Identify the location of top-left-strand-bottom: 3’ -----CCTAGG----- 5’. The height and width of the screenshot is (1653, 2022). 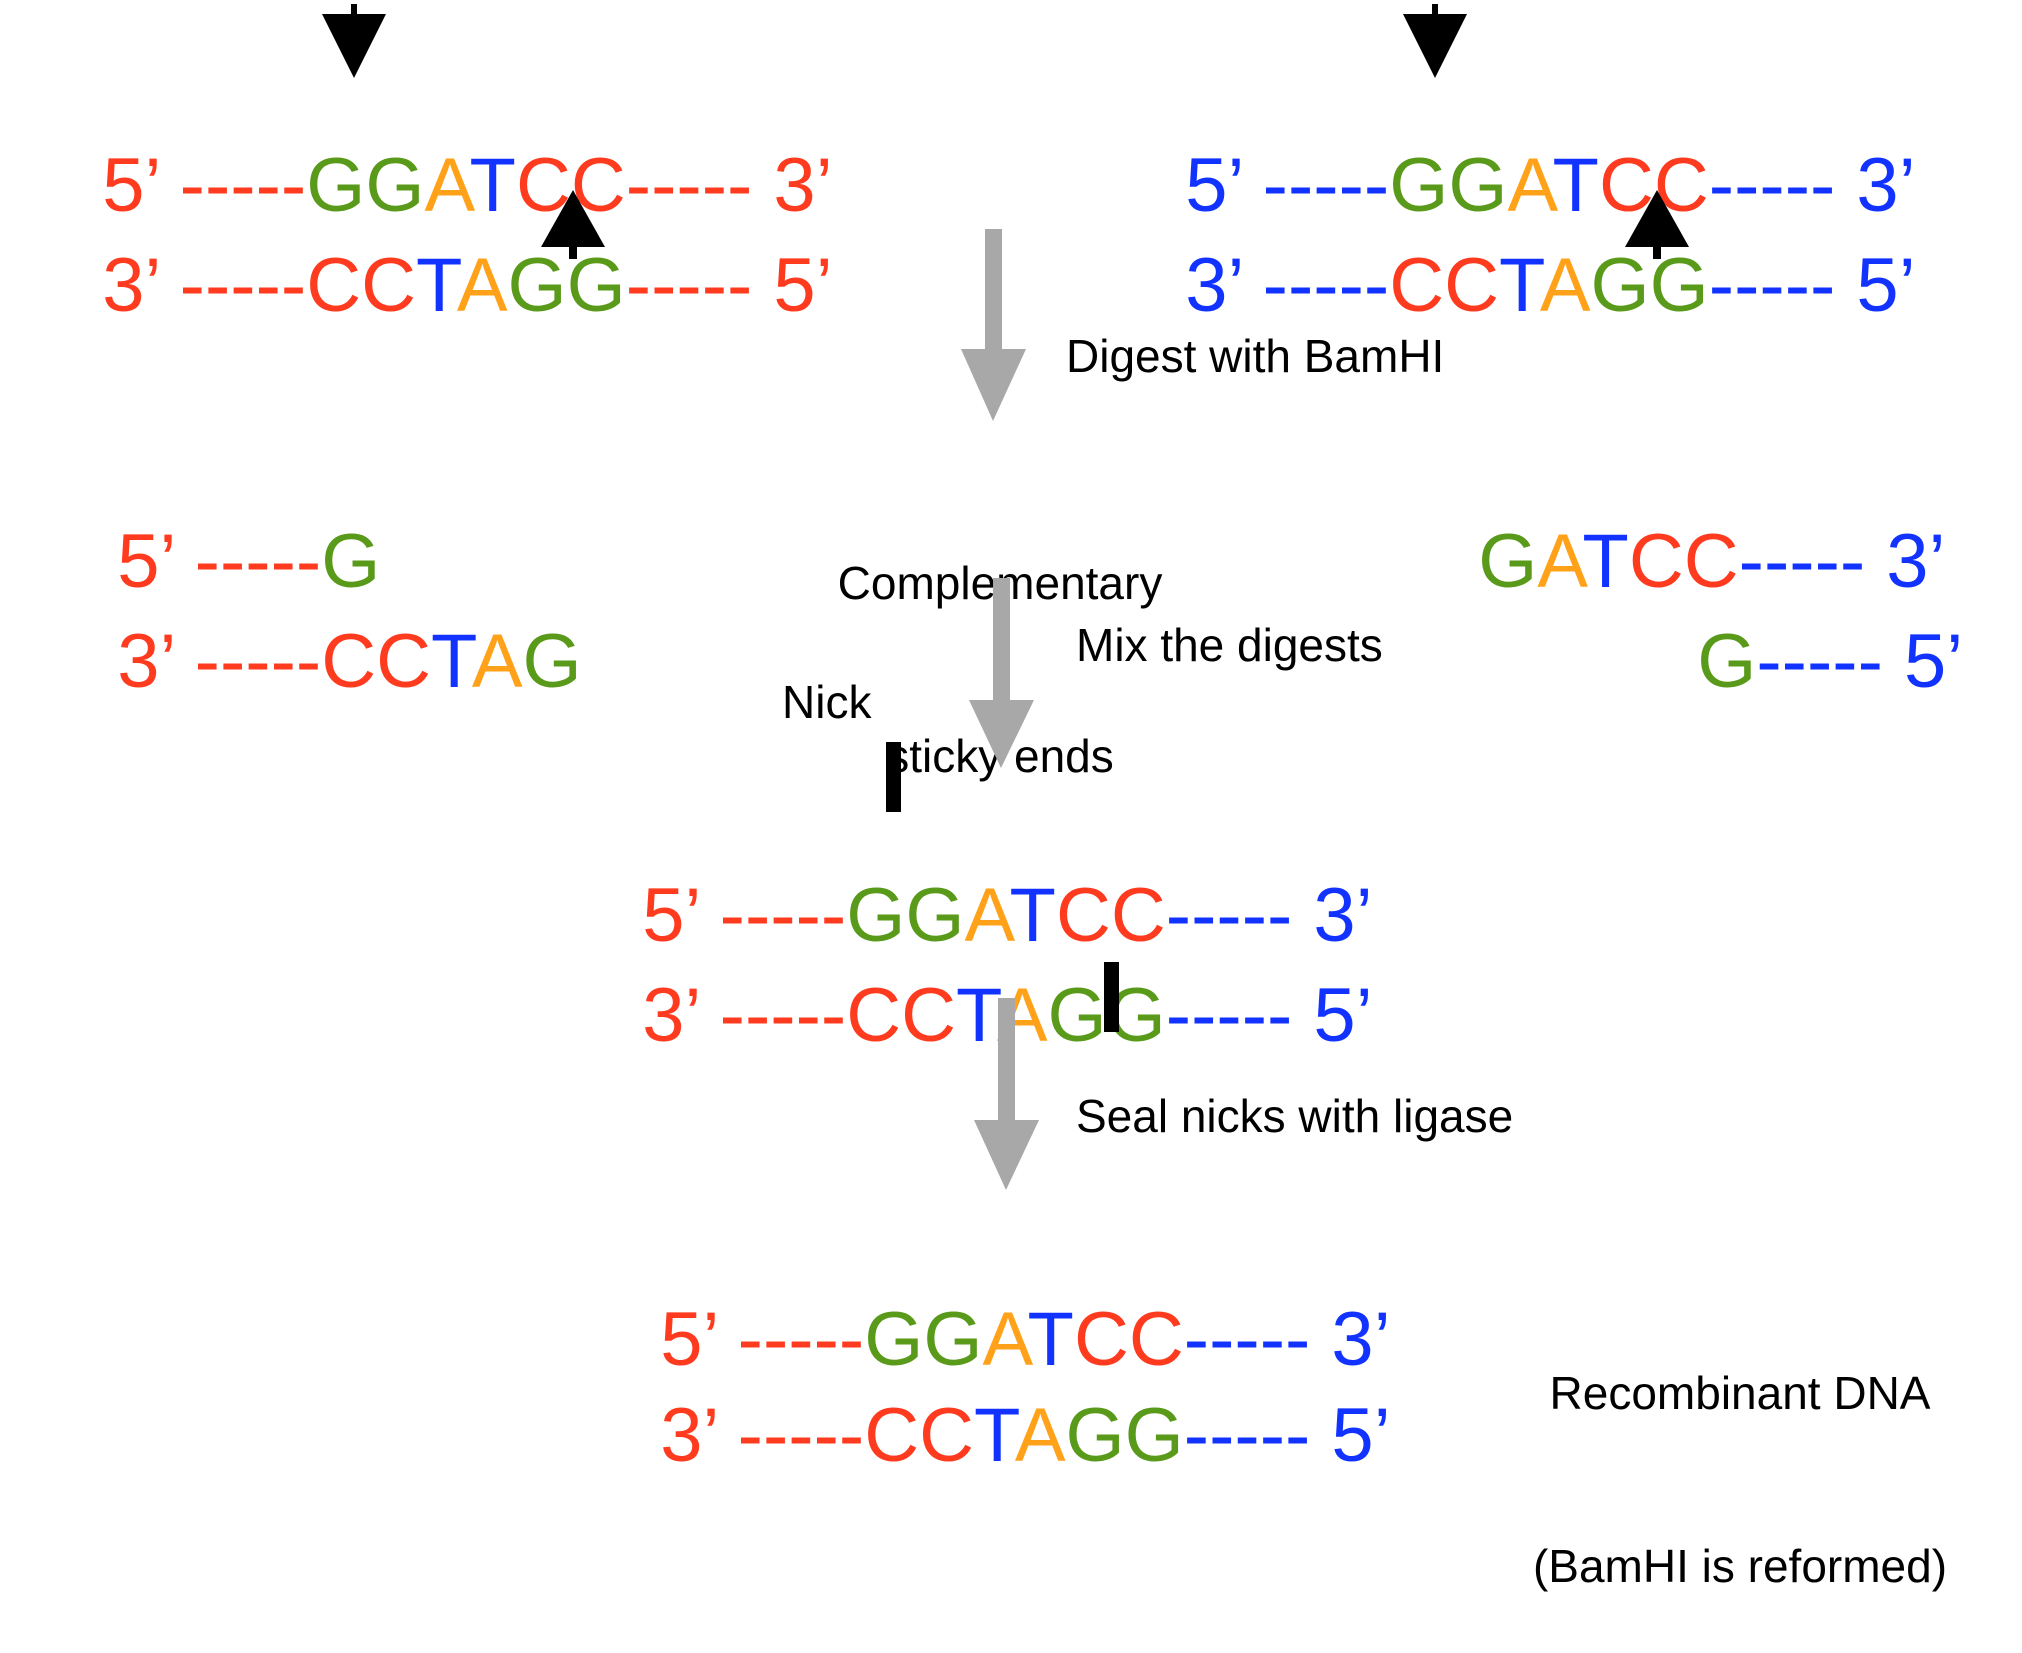
(446, 248).